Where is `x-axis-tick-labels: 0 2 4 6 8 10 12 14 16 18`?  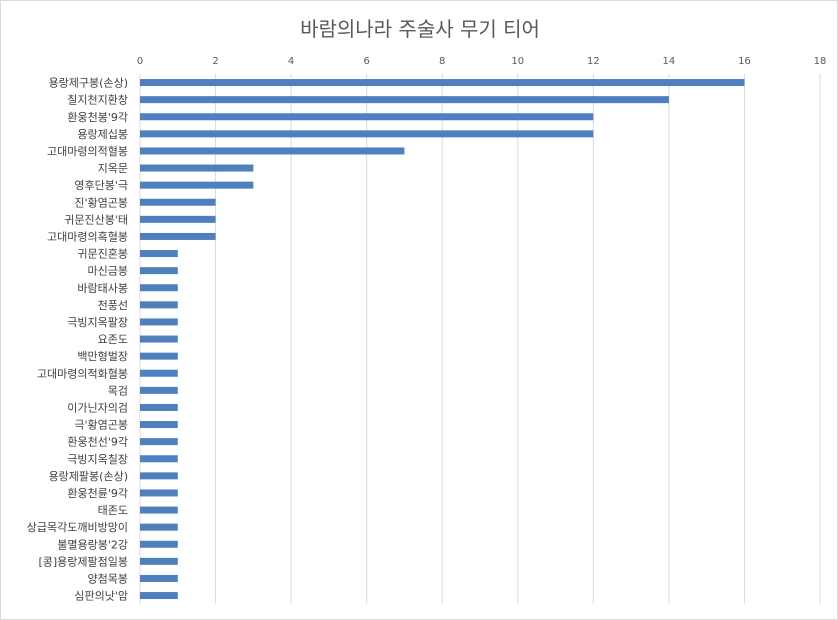 x-axis-tick-labels: 0 2 4 6 8 10 12 14 16 18 is located at coordinates (482, 61).